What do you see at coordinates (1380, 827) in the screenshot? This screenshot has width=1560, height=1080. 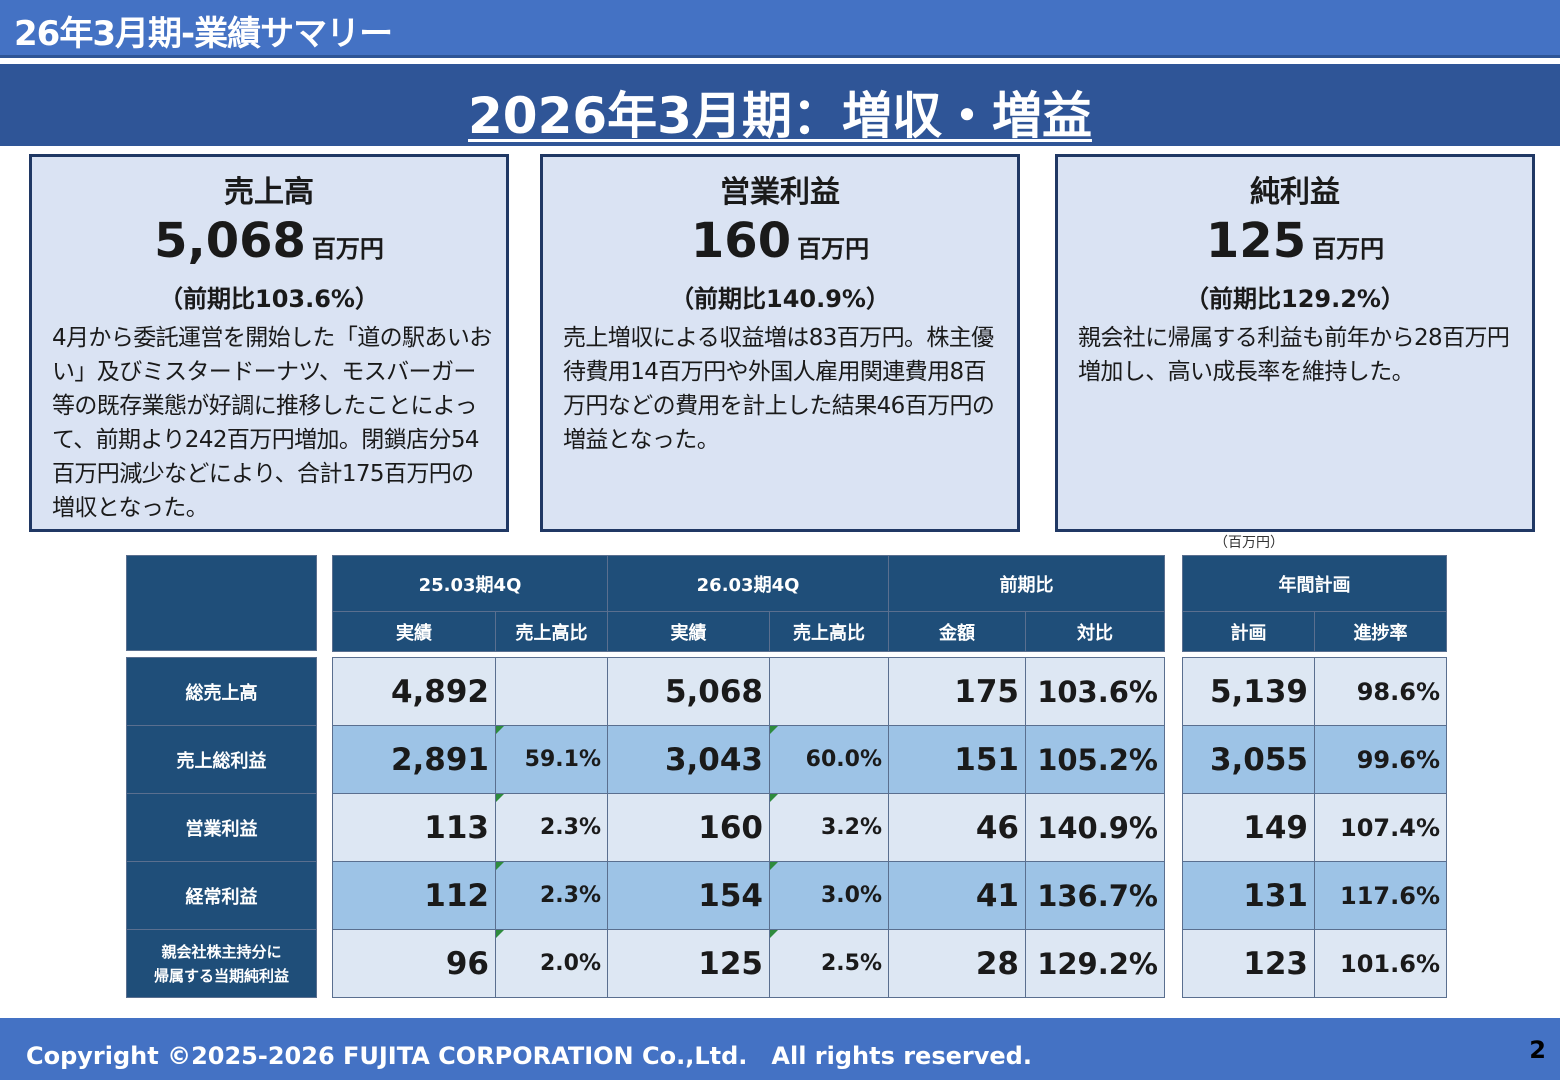 I see `cell-progress: 107.4%` at bounding box center [1380, 827].